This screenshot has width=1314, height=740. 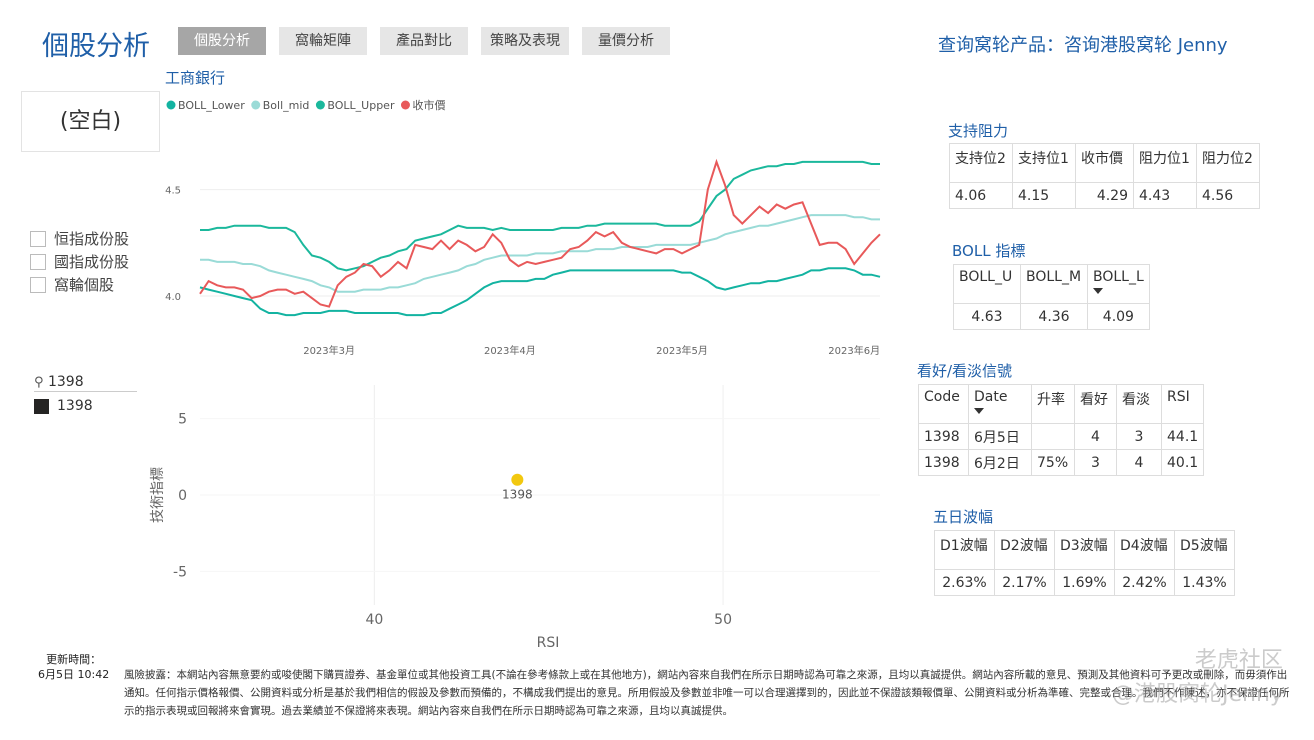 I want to click on table-title: 五日波幅, so click(x=963, y=517).